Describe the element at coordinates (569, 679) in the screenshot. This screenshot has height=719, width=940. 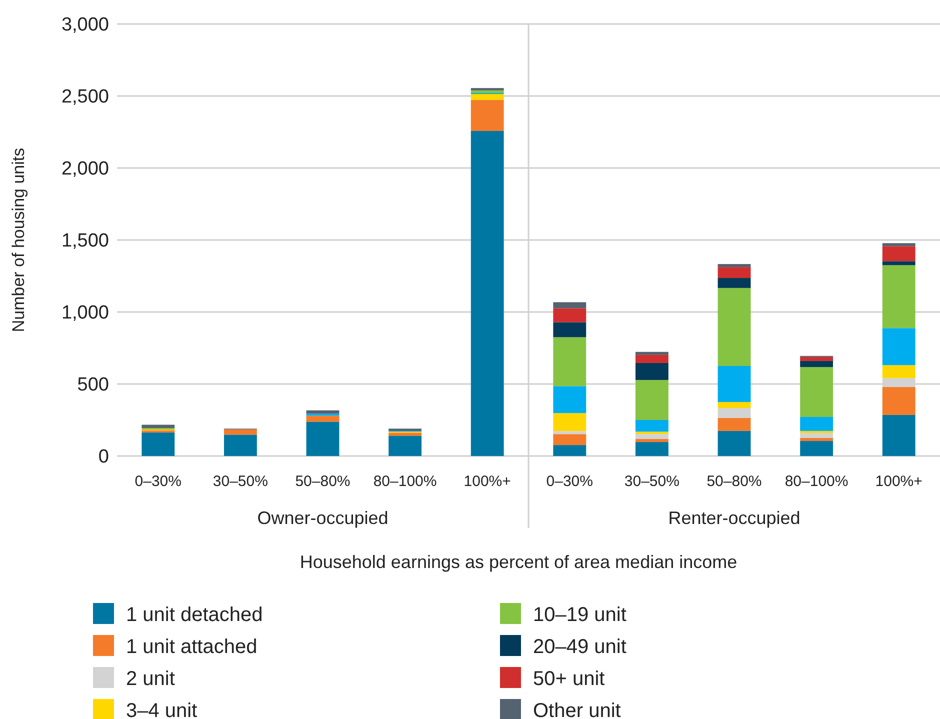
I see `legend-label: 50+ unit` at that location.